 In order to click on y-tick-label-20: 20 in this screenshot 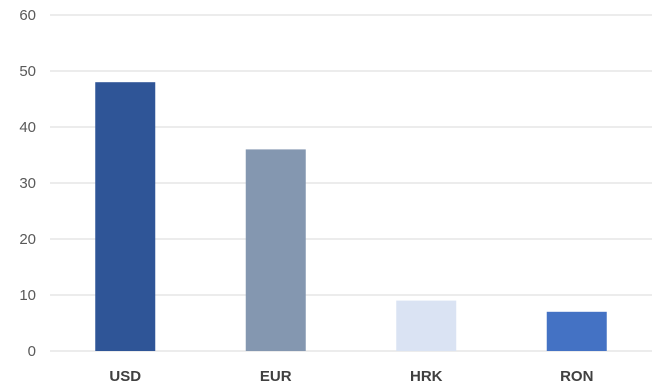, I will do `click(27, 239)`.